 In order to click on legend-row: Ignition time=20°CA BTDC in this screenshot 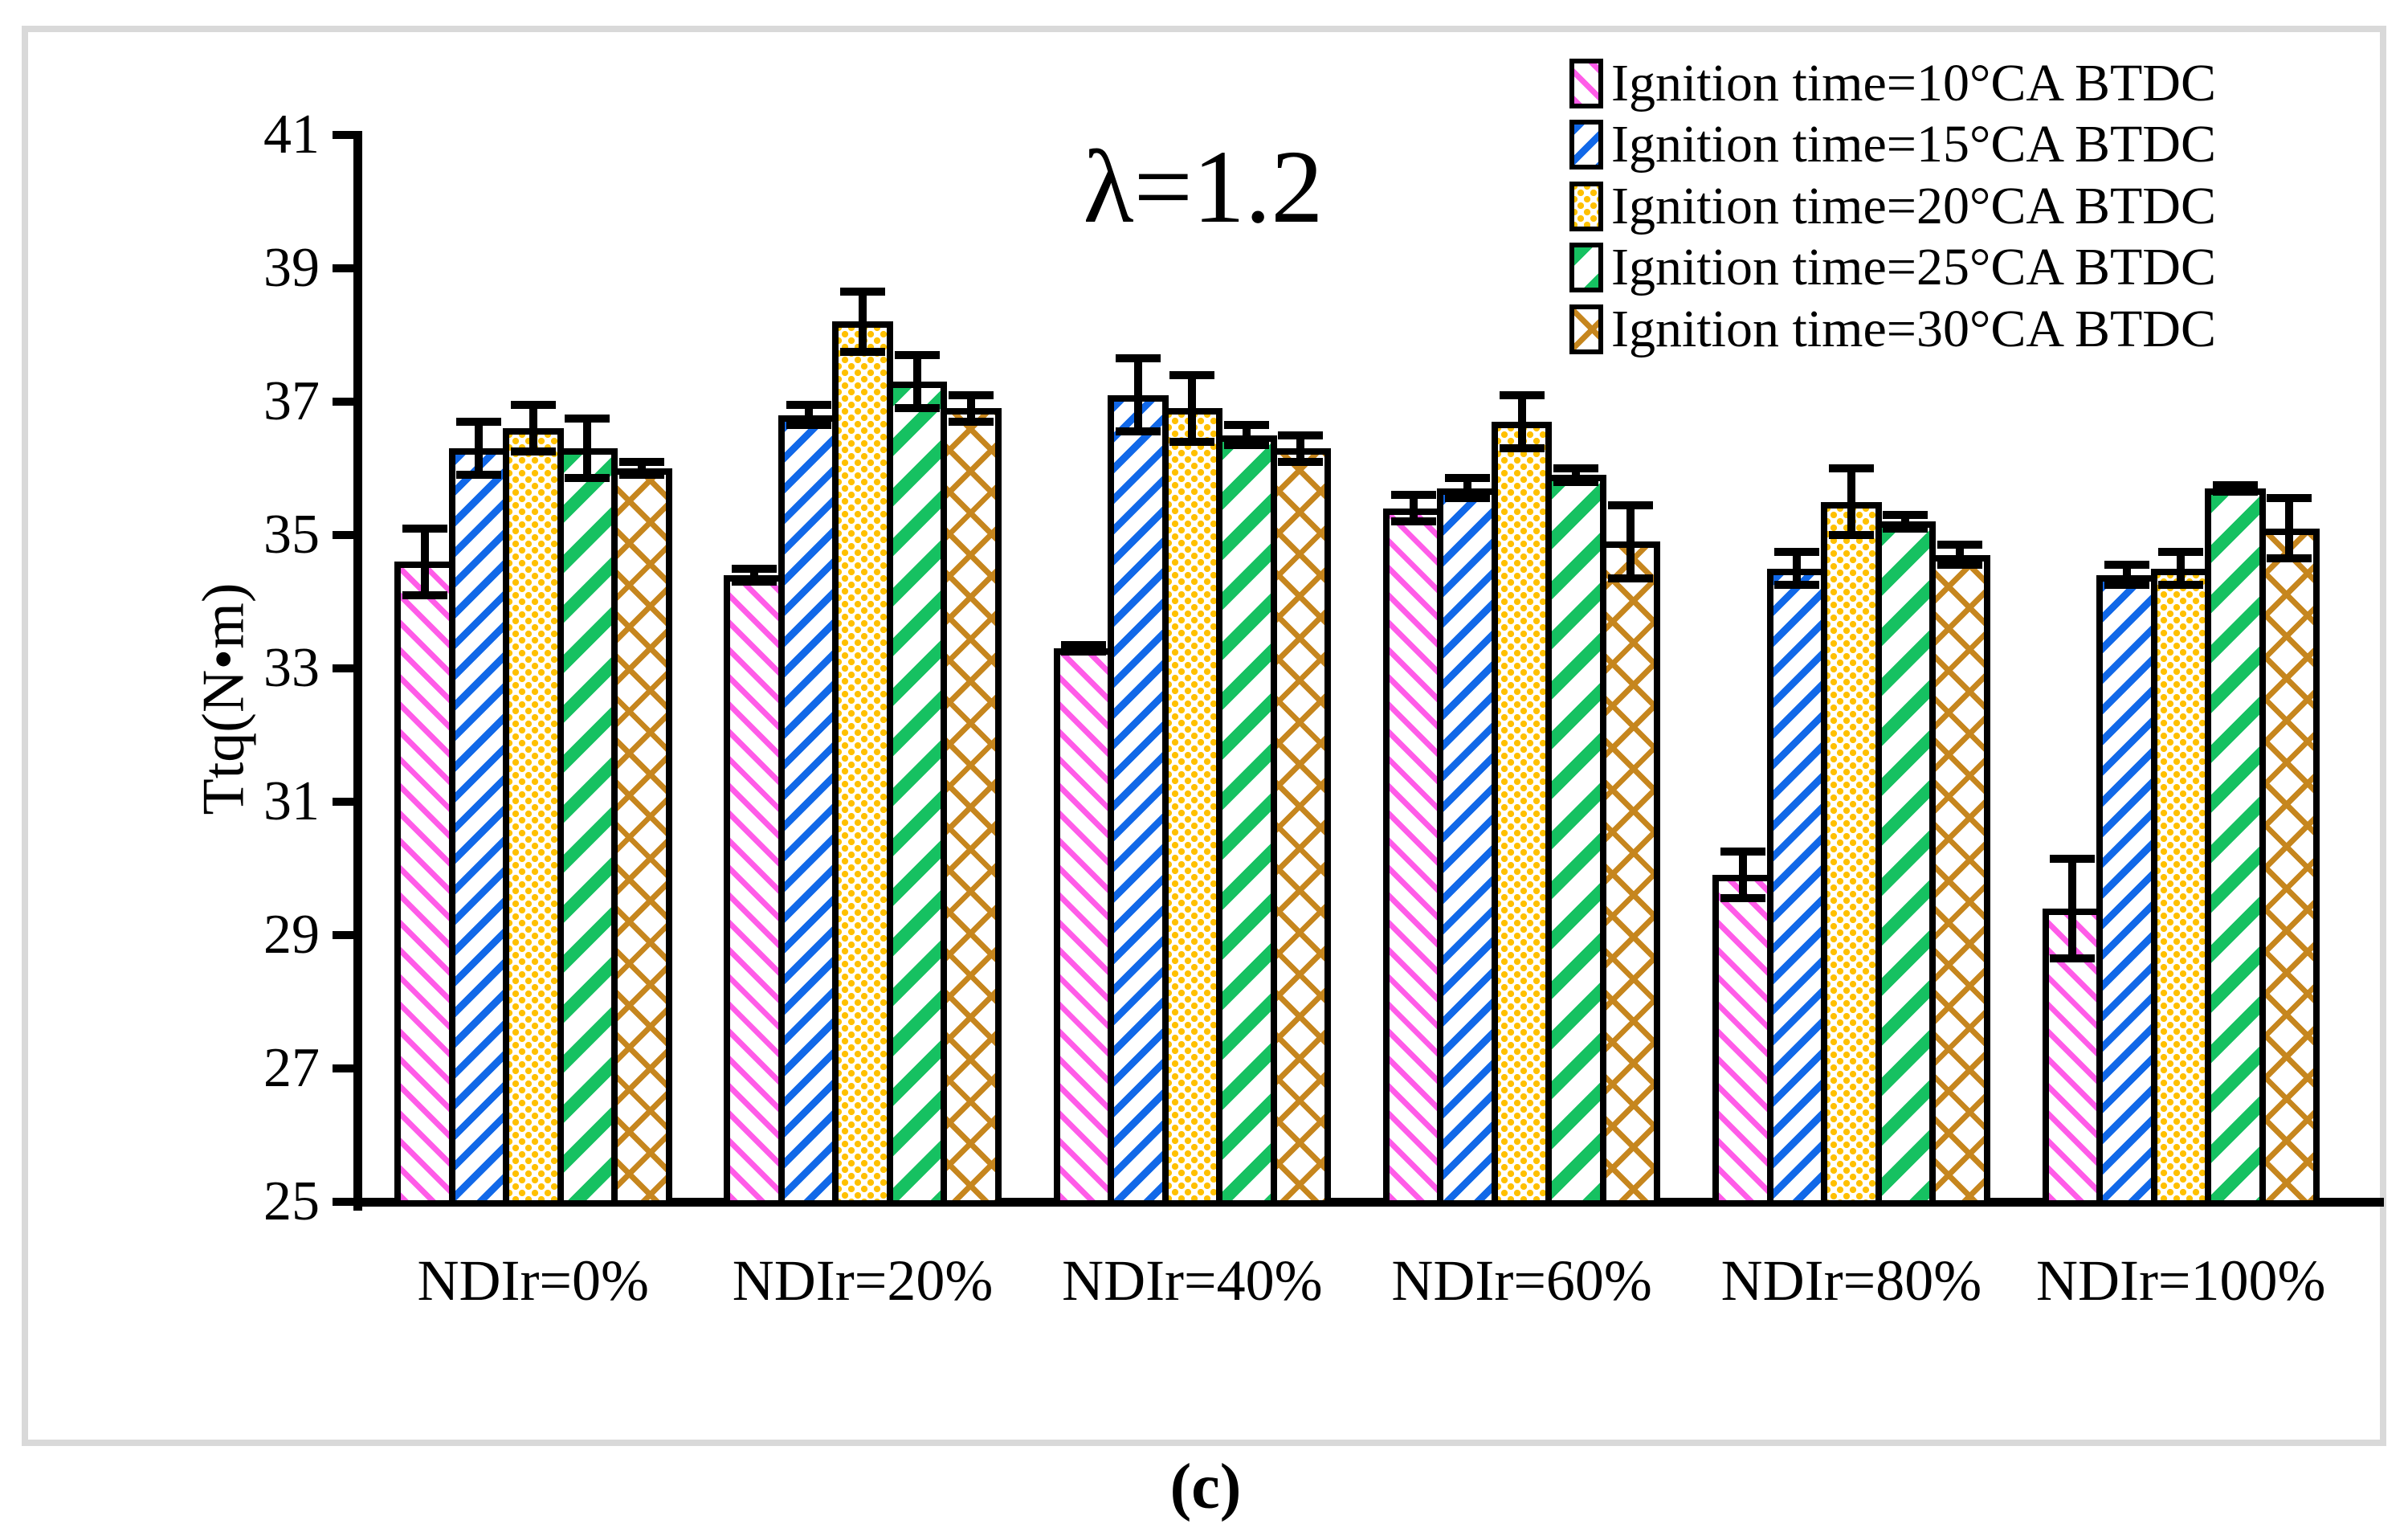, I will do `click(1975, 206)`.